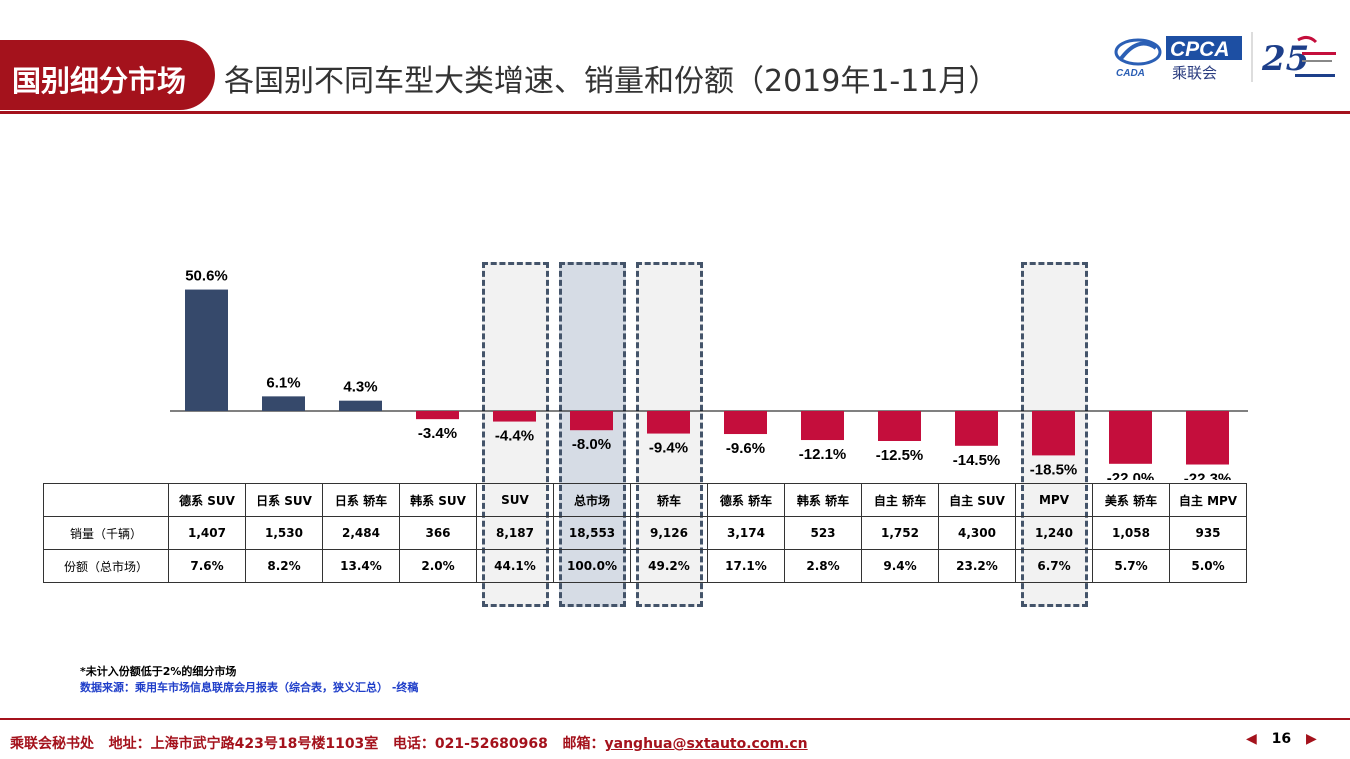 This screenshot has width=1350, height=759. Describe the element at coordinates (207, 566) in the screenshot. I see `table-cell: 7.6%` at that location.